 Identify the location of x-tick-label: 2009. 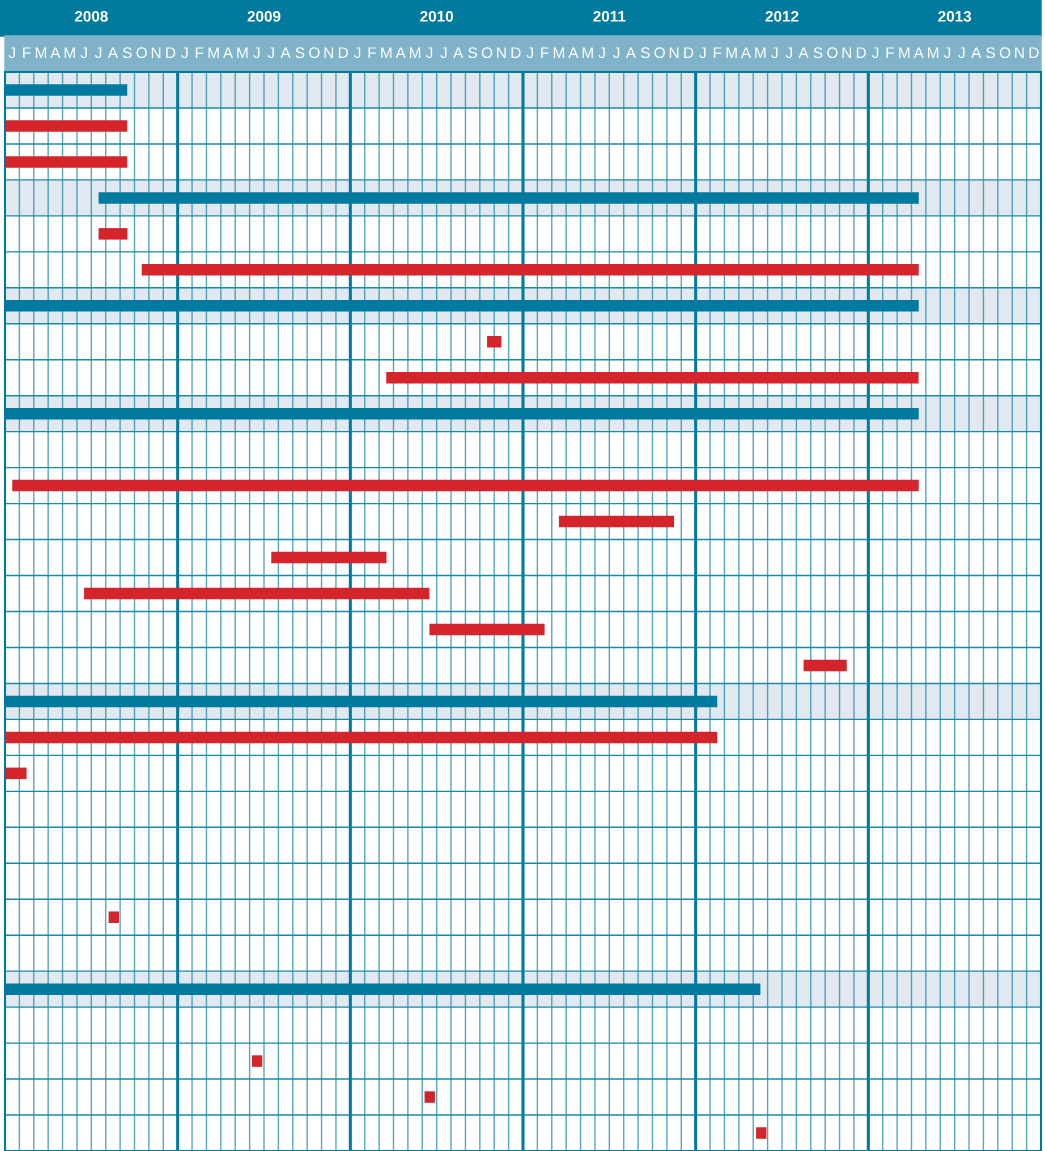
(264, 16).